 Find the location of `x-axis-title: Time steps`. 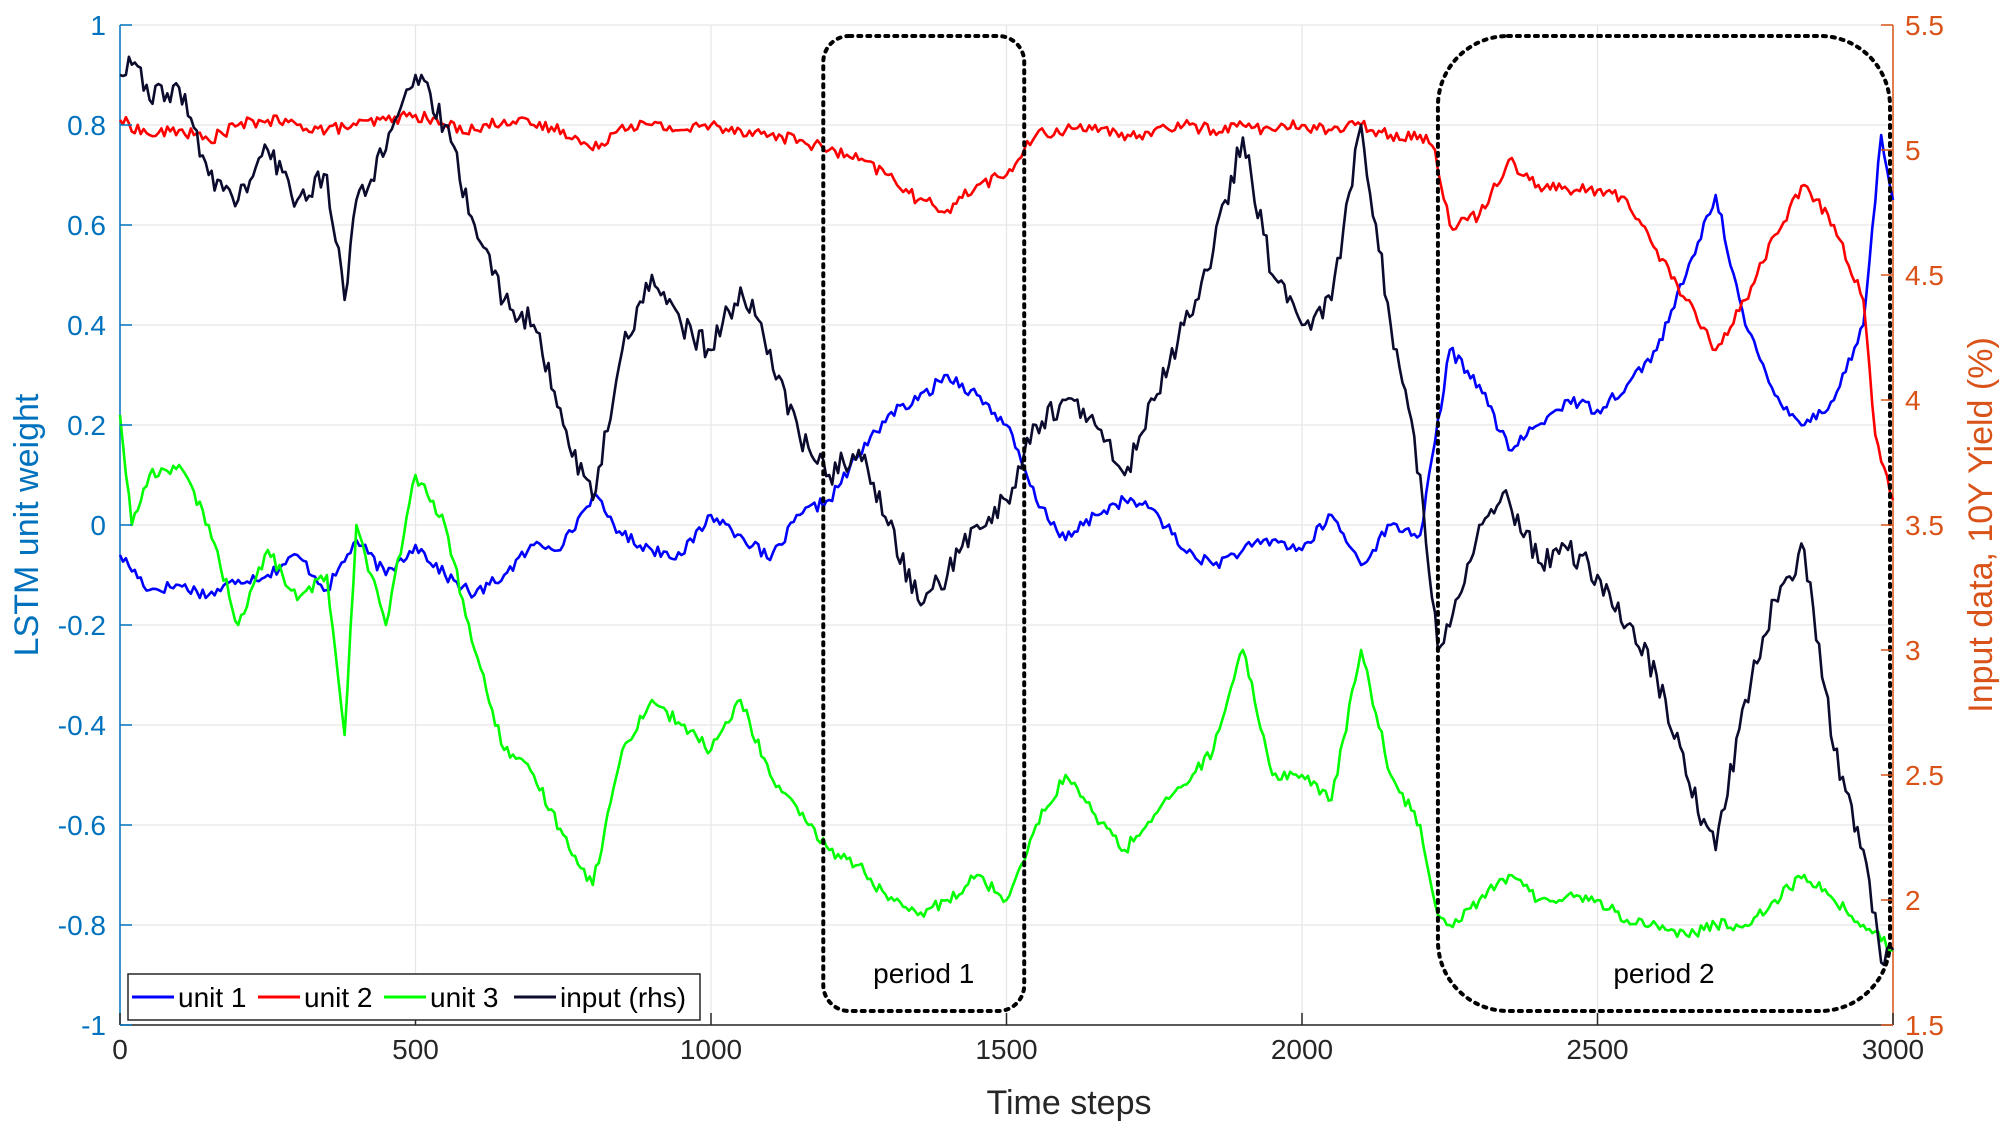

x-axis-title: Time steps is located at coordinates (1068, 1103).